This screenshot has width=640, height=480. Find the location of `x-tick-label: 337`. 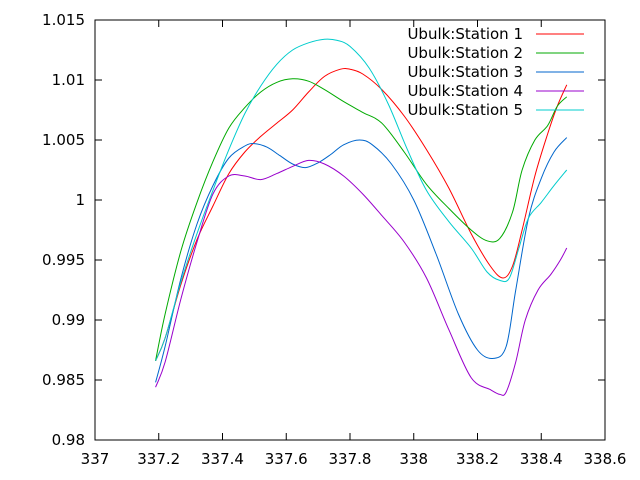

x-tick-label: 337 is located at coordinates (95, 459).